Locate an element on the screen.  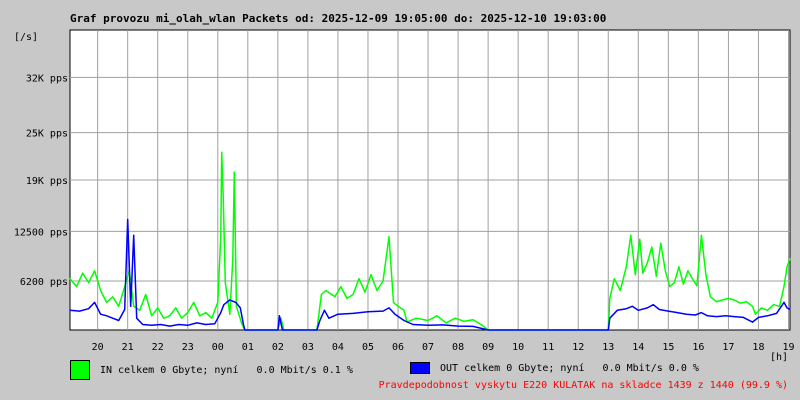
x-tick-label: 21 is located at coordinates (128, 347).